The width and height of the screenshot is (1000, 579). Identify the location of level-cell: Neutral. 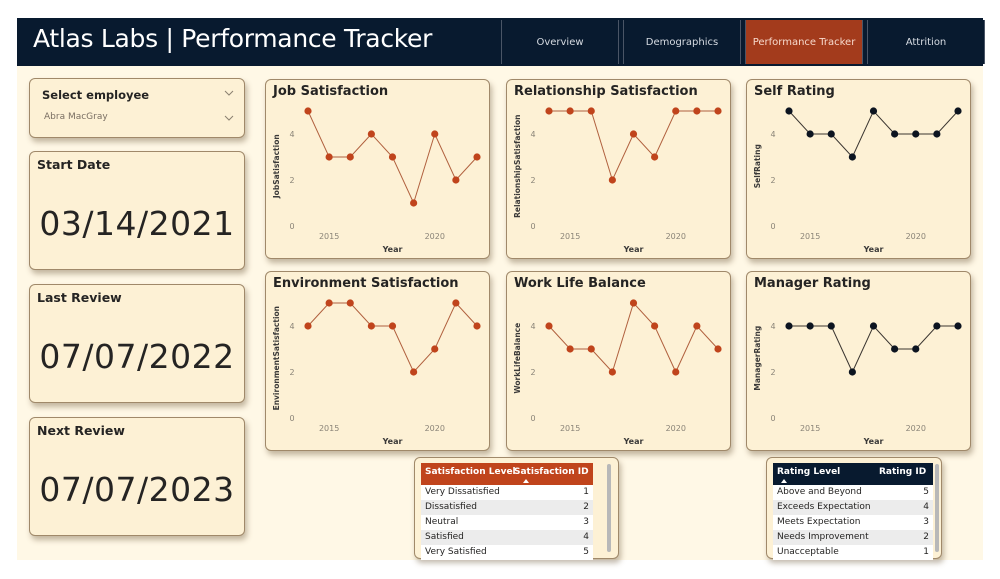
(442, 522).